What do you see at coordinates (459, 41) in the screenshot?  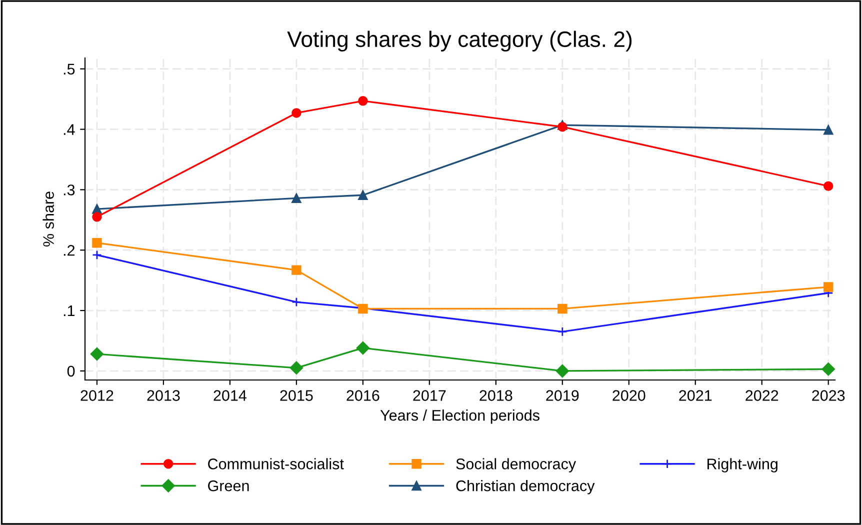 I see `chart-title: Voting shares by category (Clas. 2)` at bounding box center [459, 41].